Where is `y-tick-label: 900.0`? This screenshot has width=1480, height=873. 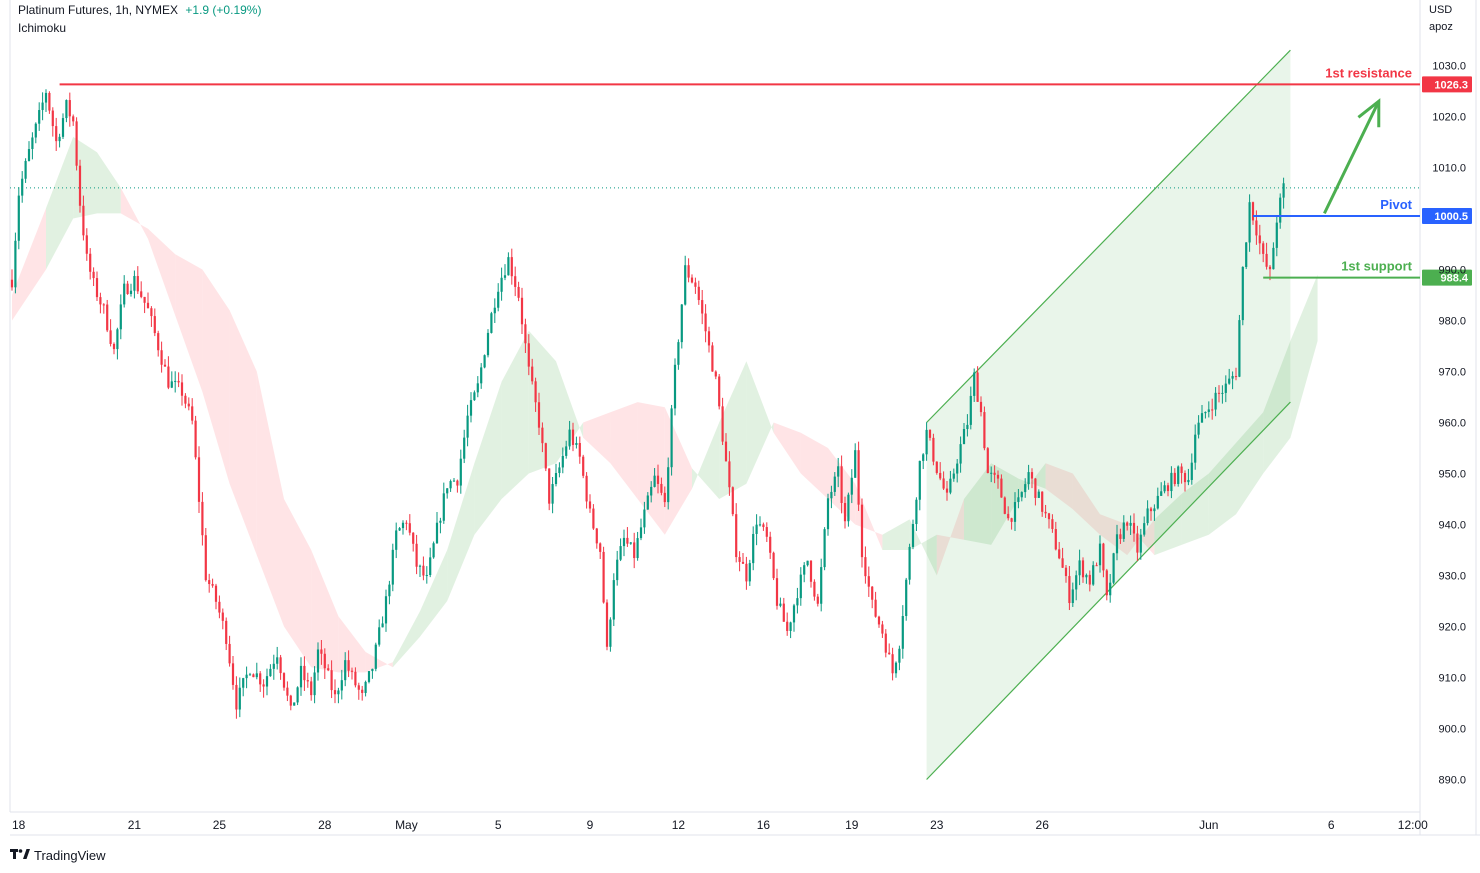 y-tick-label: 900.0 is located at coordinates (1452, 730).